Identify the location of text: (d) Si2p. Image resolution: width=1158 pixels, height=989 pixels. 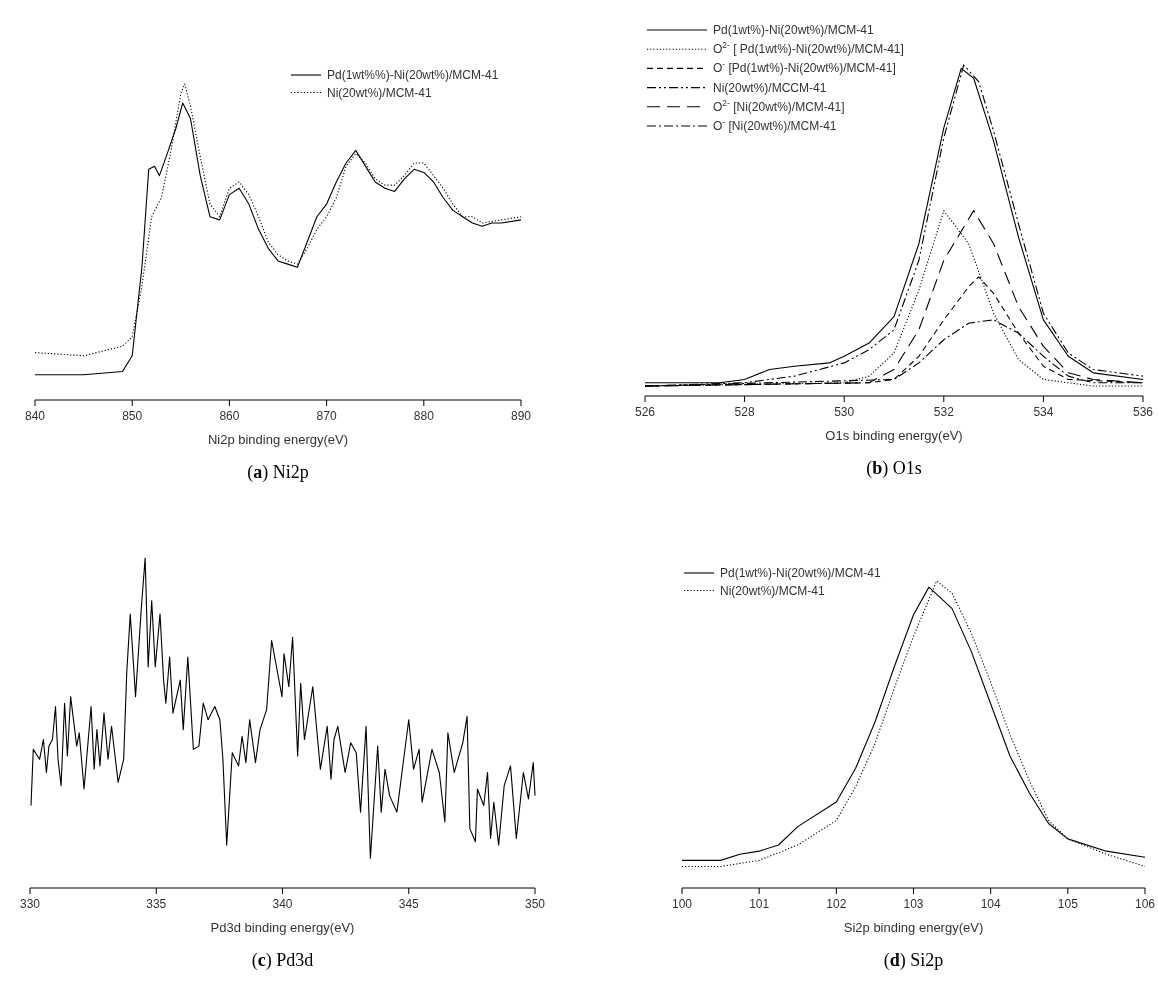
(913, 960).